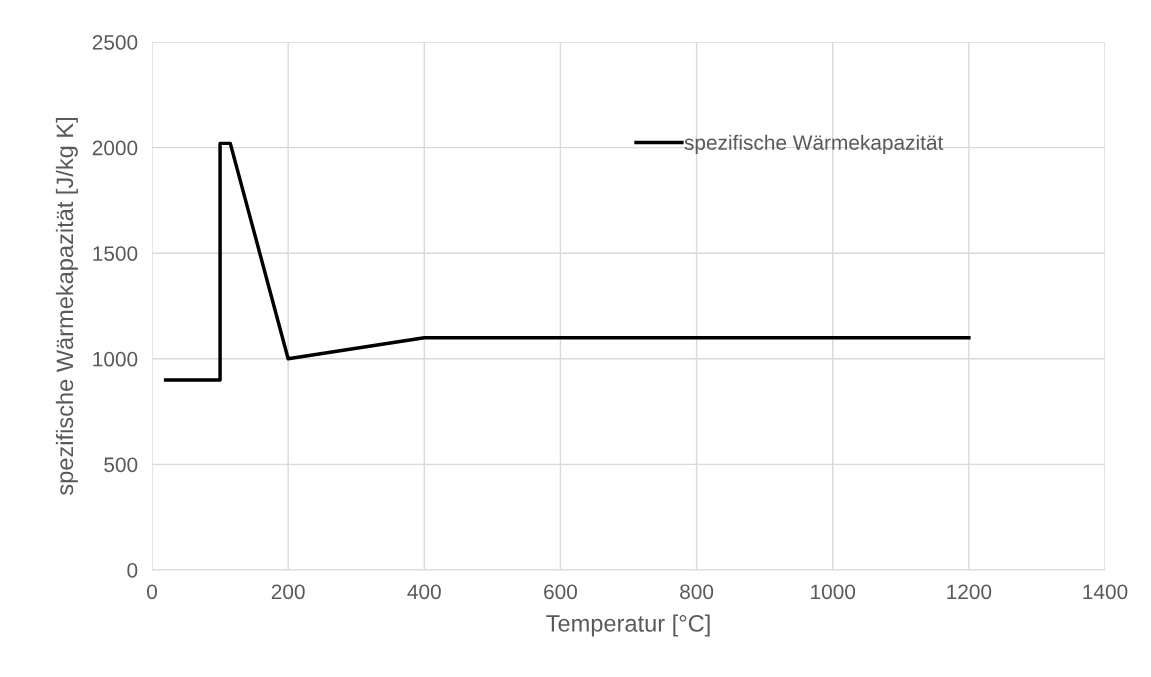  What do you see at coordinates (969, 592) in the screenshot?
I see `x-tick-label: 1200` at bounding box center [969, 592].